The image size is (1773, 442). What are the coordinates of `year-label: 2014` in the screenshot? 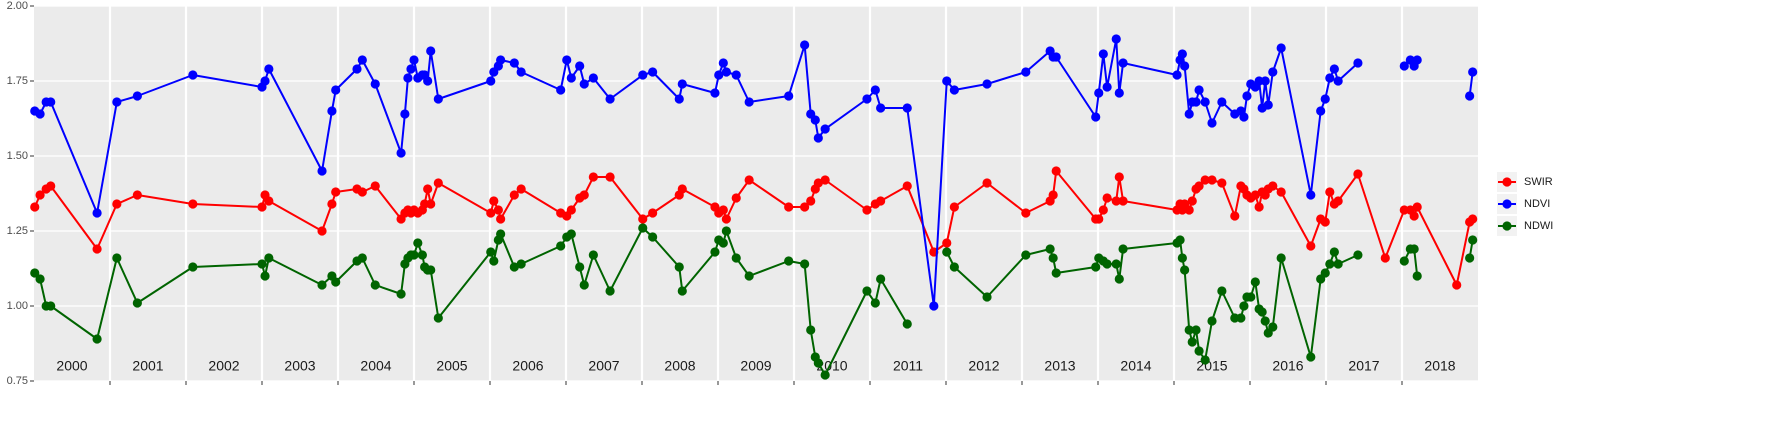 It's located at (1135, 366).